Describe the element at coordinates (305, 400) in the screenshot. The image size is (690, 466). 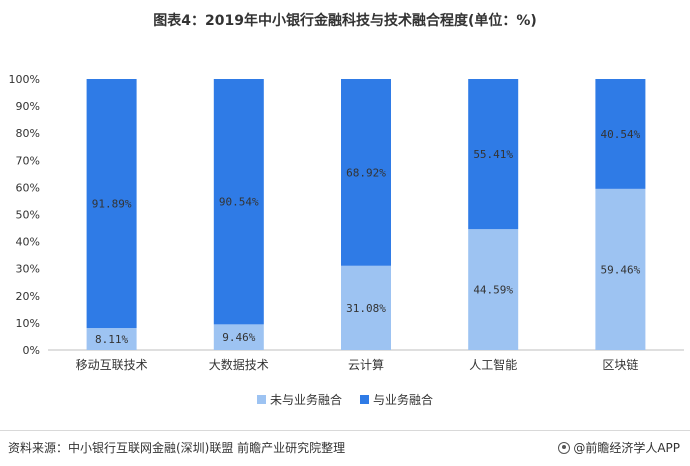
I see `legend-label-not-fused: 未与业务融合` at that location.